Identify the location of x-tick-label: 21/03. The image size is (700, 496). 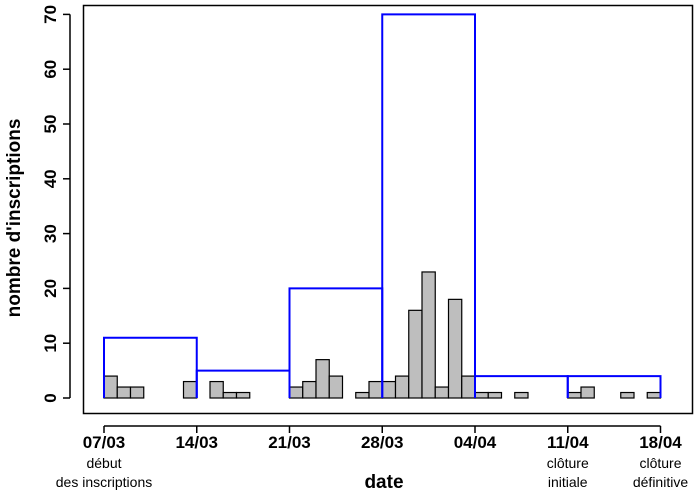
(289, 442).